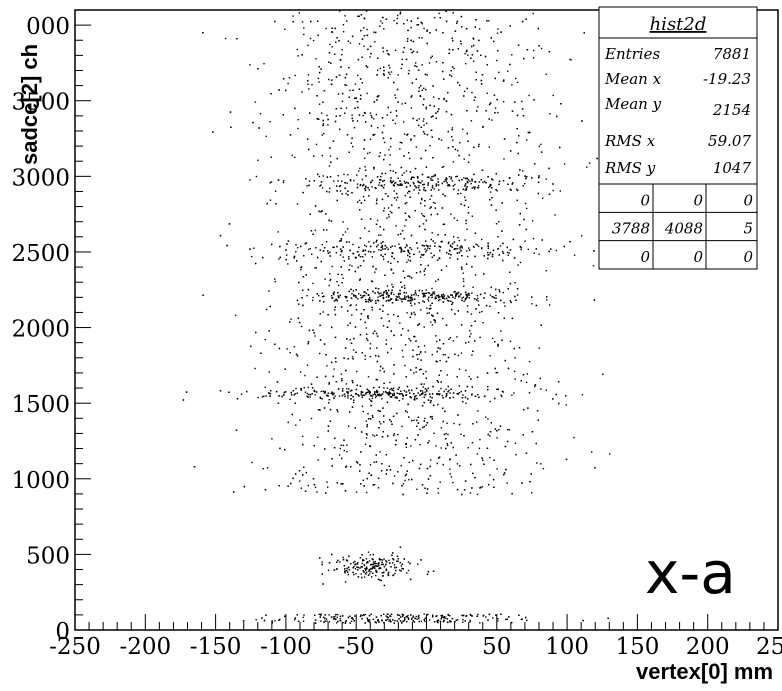 The height and width of the screenshot is (691, 782). Describe the element at coordinates (62, 632) in the screenshot. I see `y-tick-label: 0` at that location.